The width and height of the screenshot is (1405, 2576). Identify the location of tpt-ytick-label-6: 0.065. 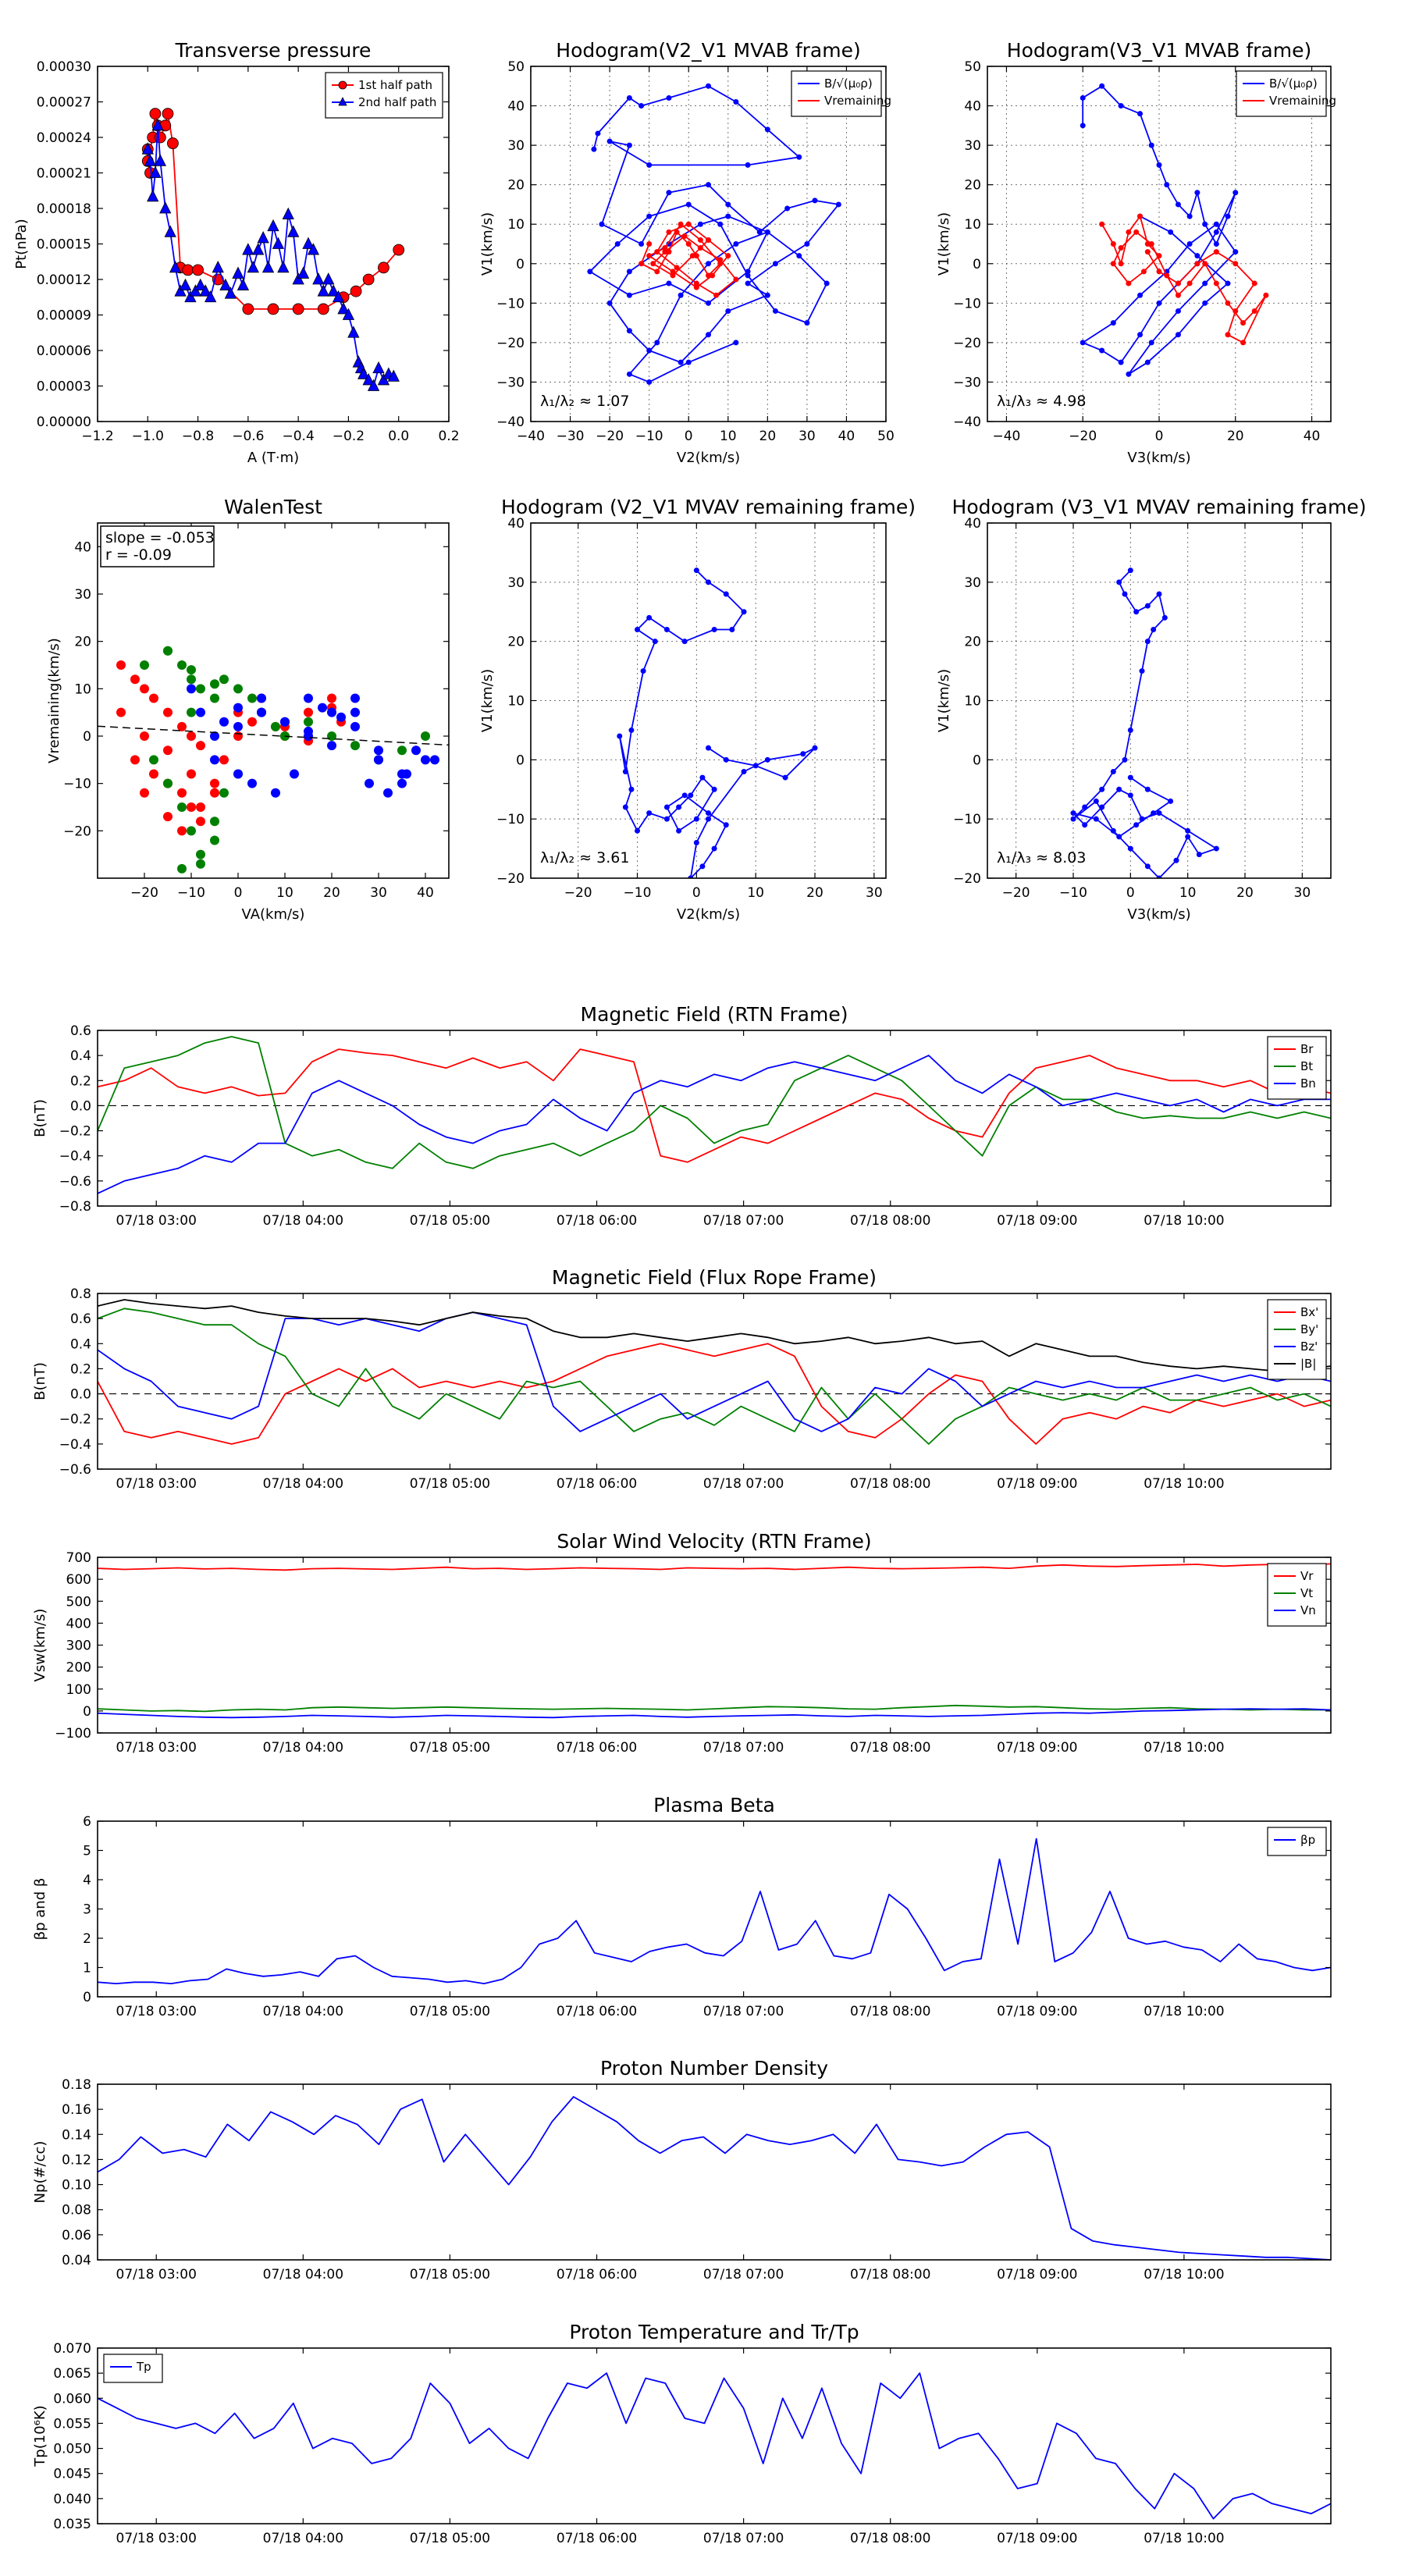
(72, 2374).